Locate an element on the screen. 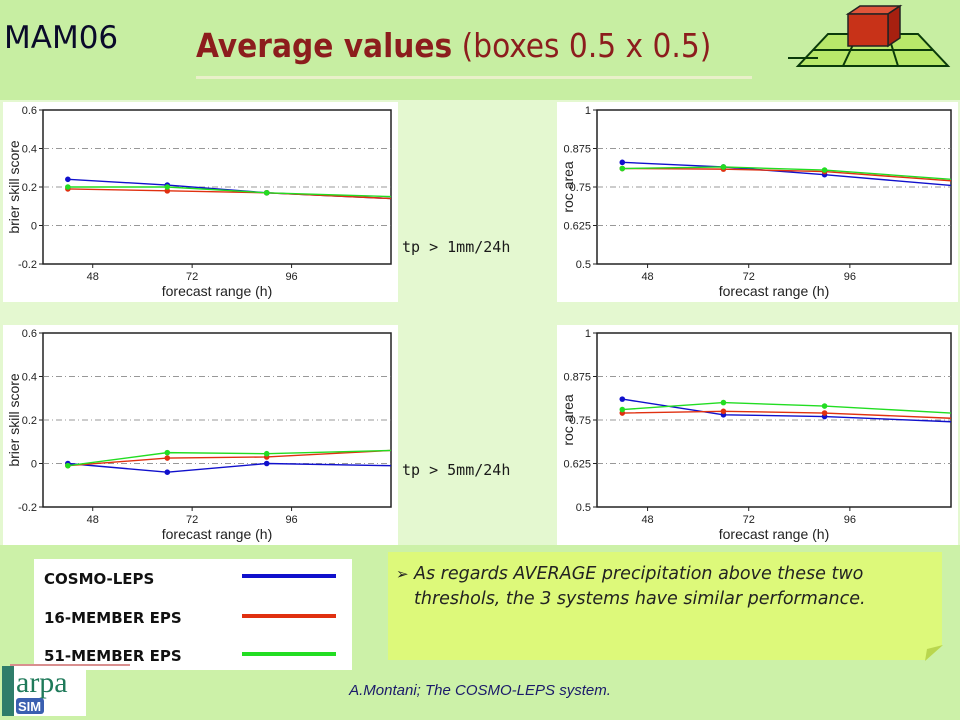  header-band is located at coordinates (480, 50).